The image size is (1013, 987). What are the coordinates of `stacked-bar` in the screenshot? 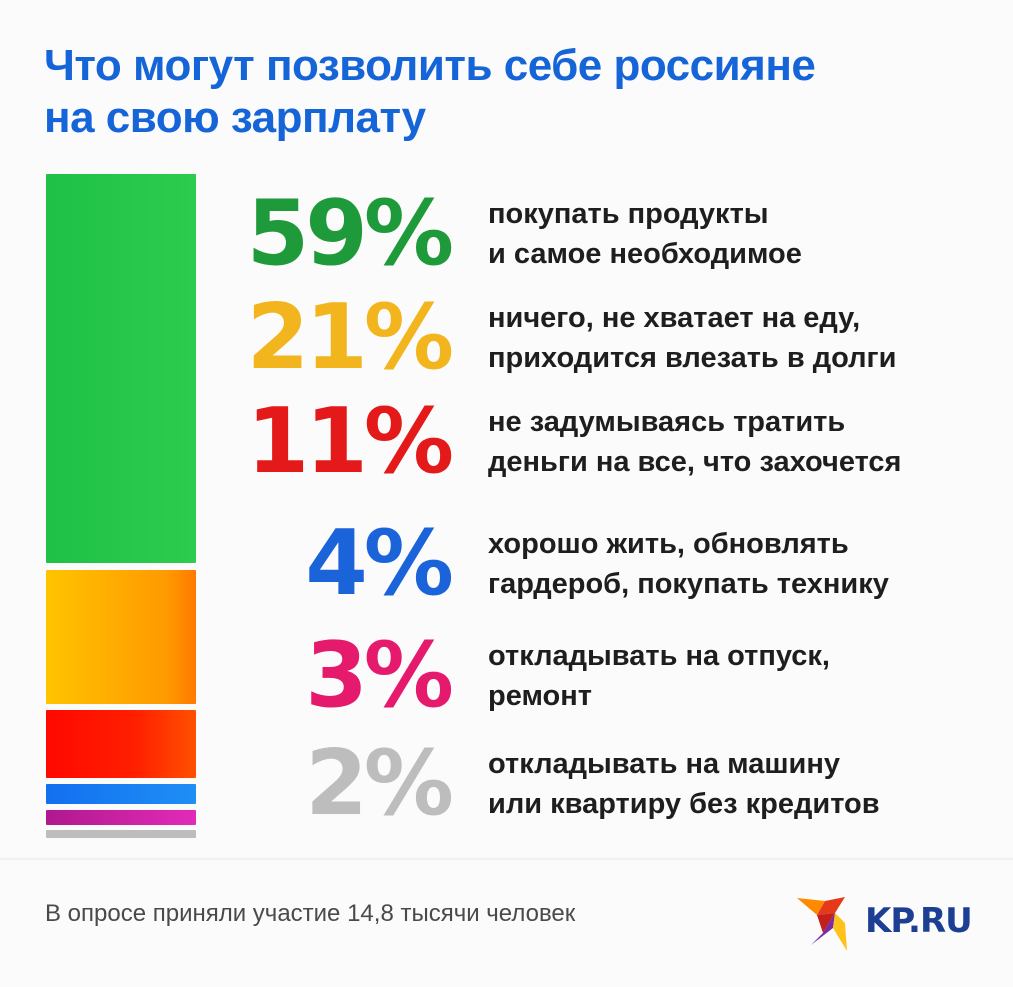 It's located at (121, 506).